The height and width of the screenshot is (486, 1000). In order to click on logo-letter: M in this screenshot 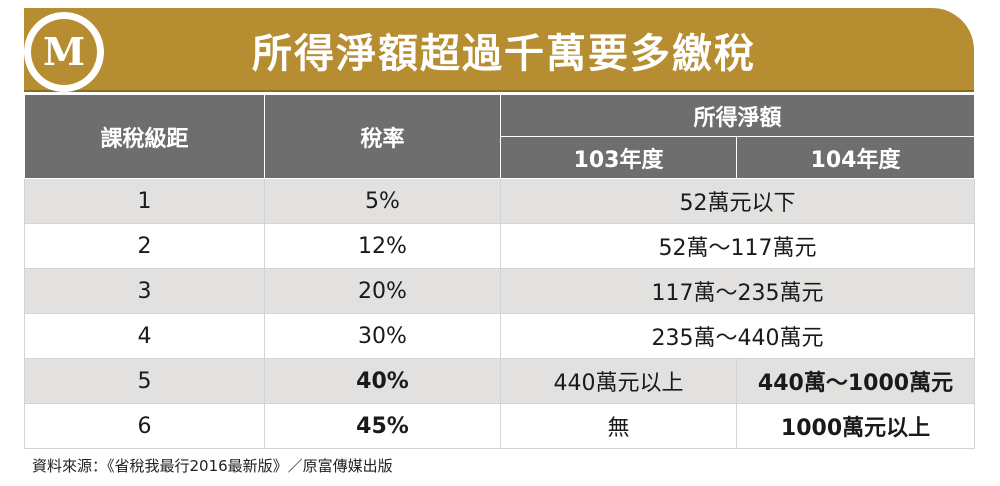, I will do `click(64, 52)`.